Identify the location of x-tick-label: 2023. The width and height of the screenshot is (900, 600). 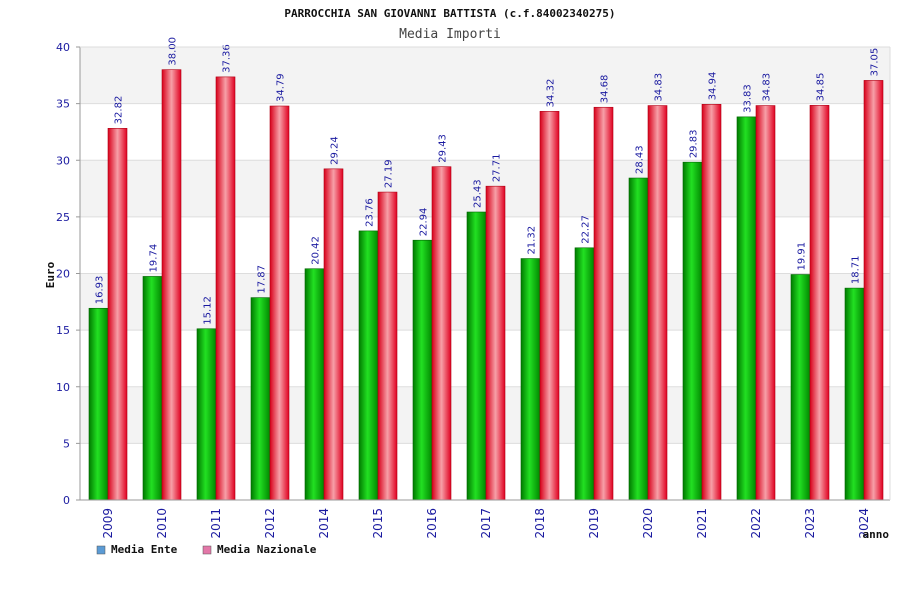
(810, 523).